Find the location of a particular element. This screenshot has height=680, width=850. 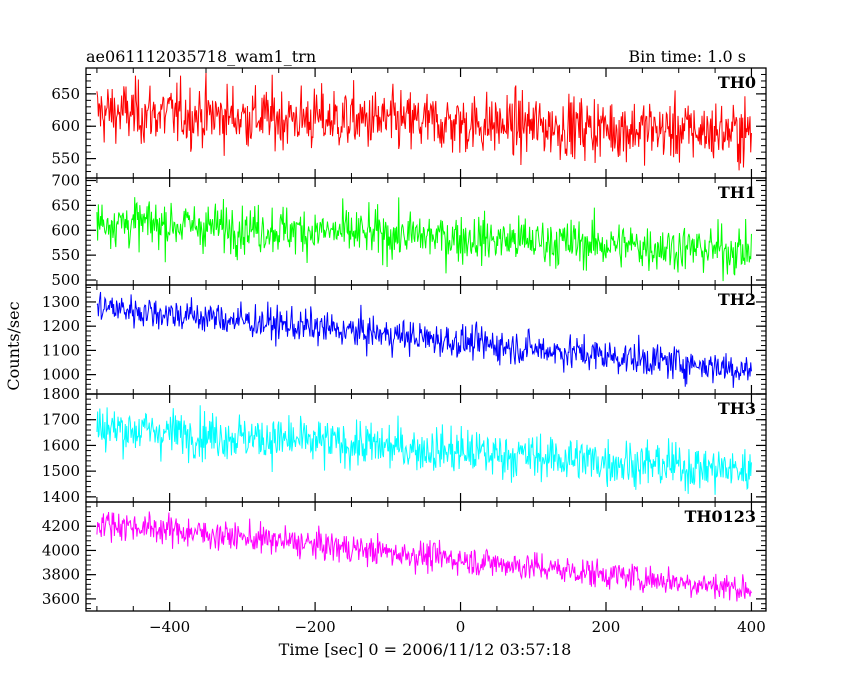

panel-label-th0: TH0 is located at coordinates (737, 82).